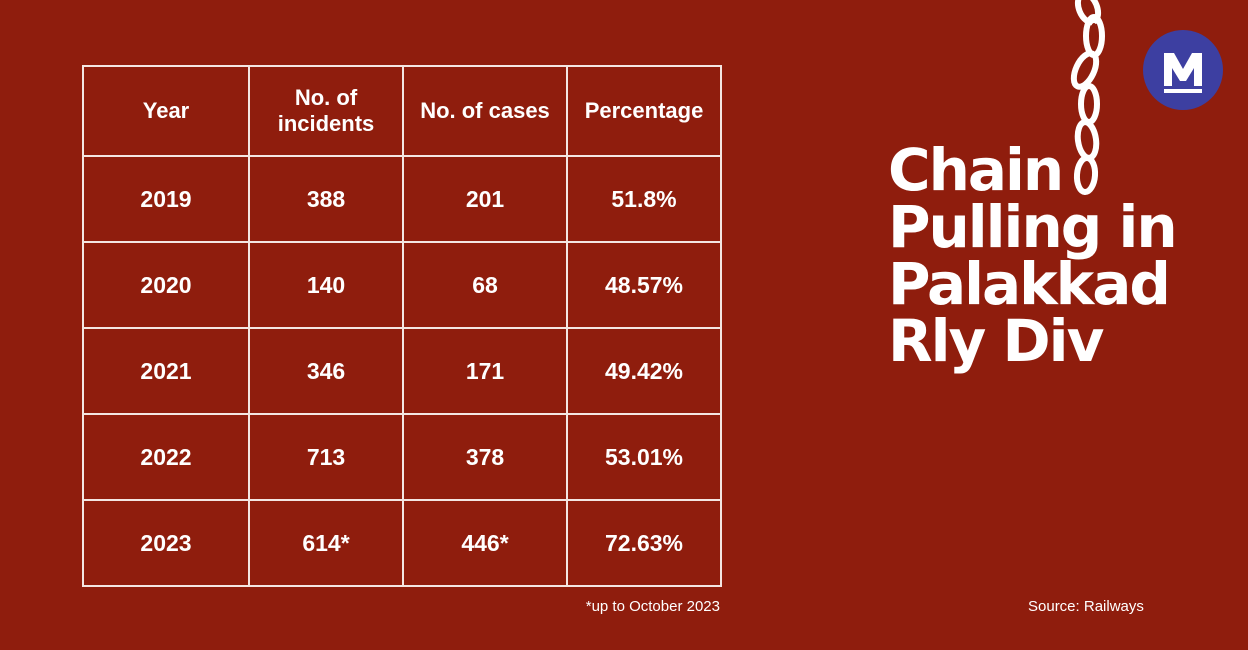 The height and width of the screenshot is (650, 1248). Describe the element at coordinates (644, 111) in the screenshot. I see `header-percentage: Percentage` at that location.